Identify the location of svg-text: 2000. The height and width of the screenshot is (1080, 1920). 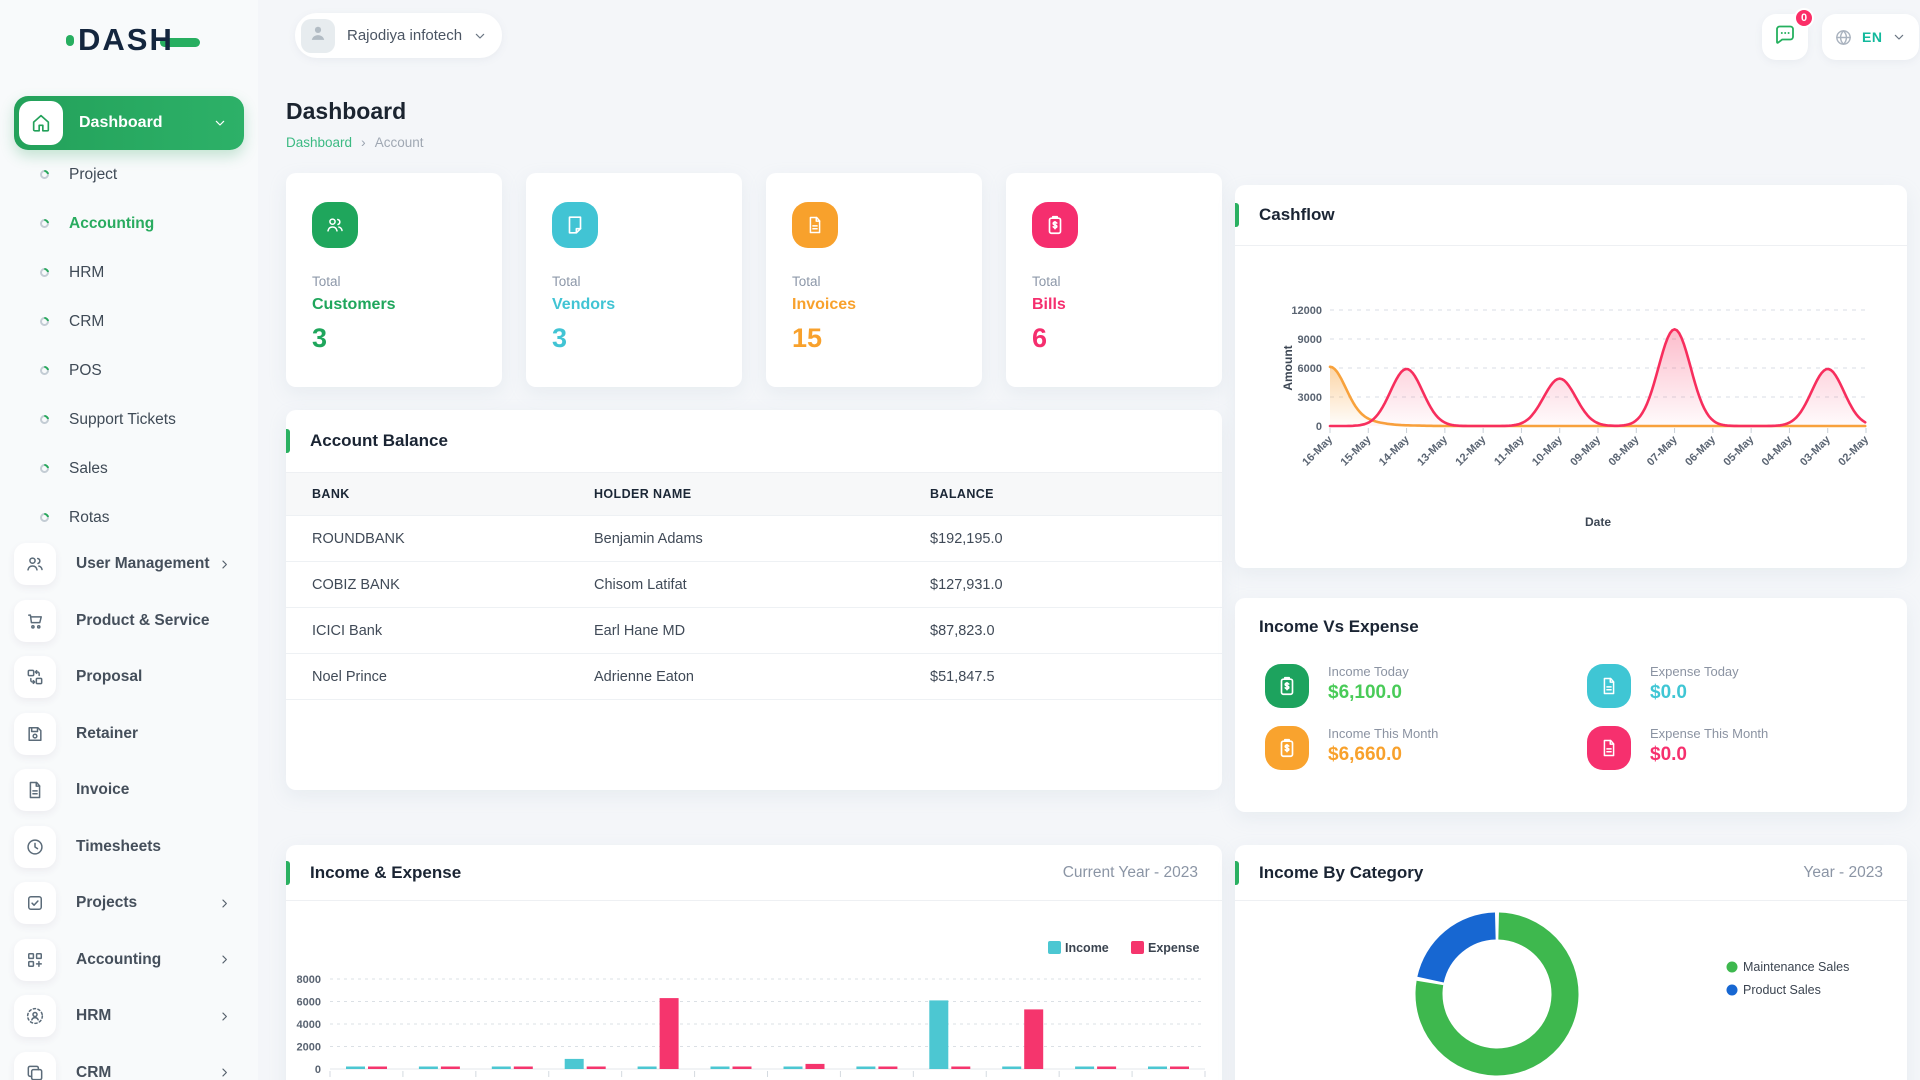
(309, 1048).